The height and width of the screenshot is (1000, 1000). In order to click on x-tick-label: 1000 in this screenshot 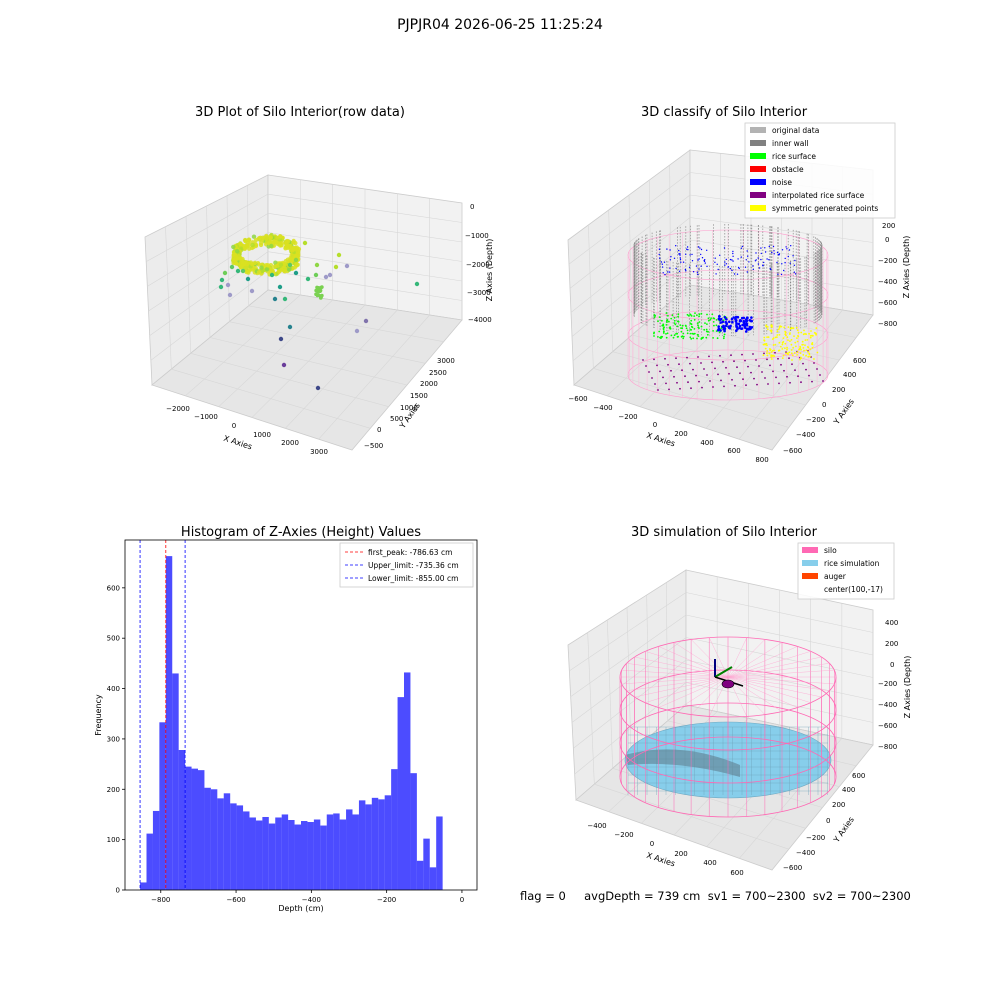, I will do `click(262, 435)`.